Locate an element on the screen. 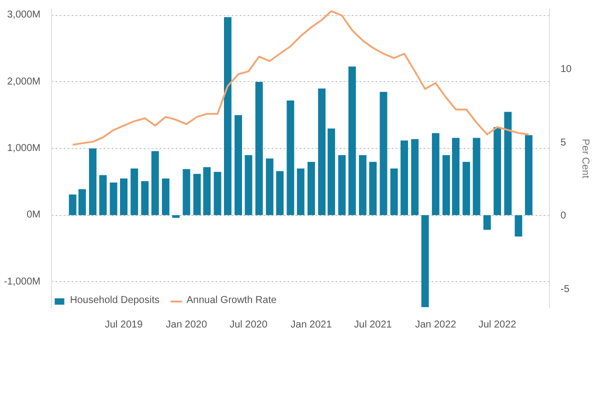 This screenshot has width=600, height=400. x-tick-label: Jan 2021 is located at coordinates (311, 325).